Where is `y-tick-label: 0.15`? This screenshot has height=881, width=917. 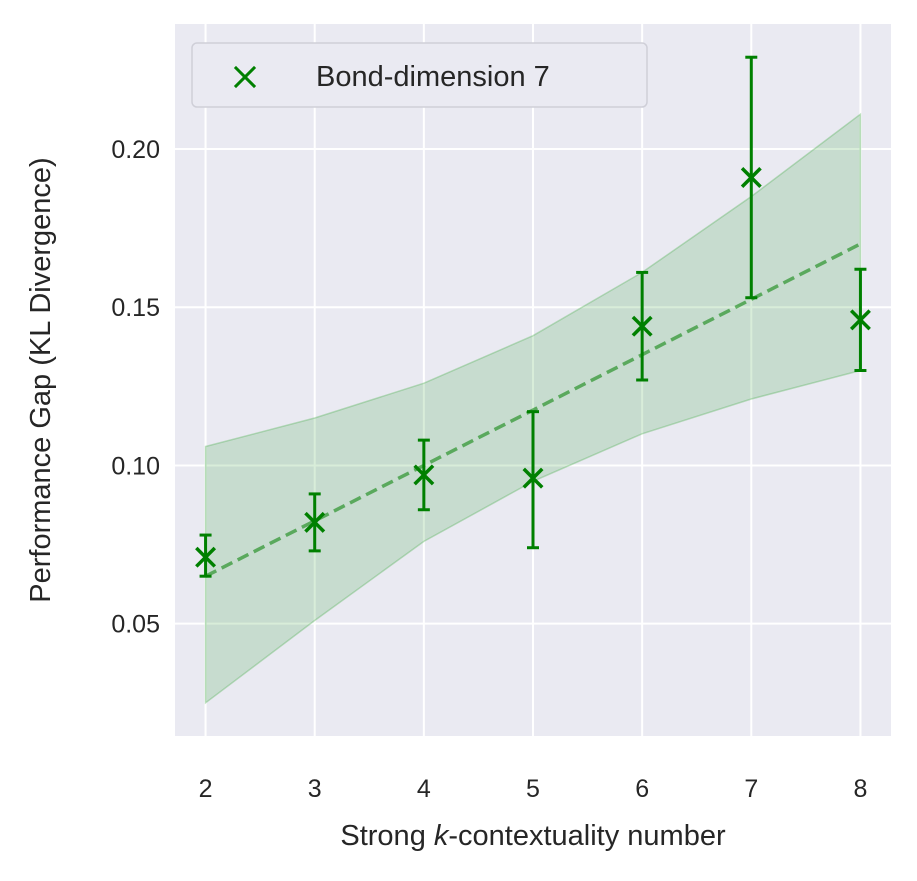 y-tick-label: 0.15 is located at coordinates (135, 308).